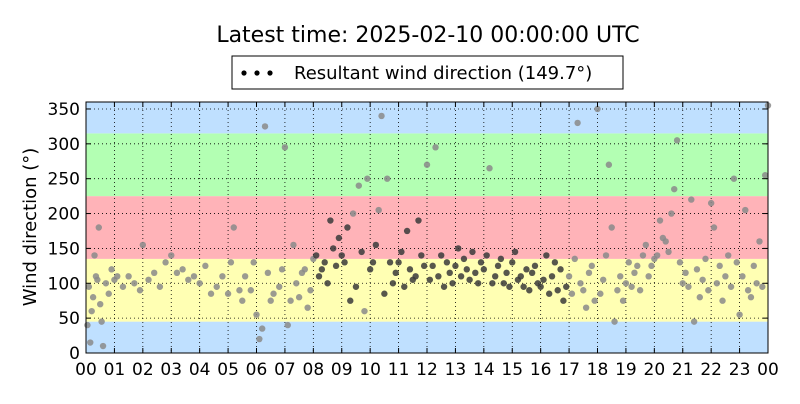  What do you see at coordinates (257, 370) in the screenshot?
I see `x-tick-label: 06` at bounding box center [257, 370].